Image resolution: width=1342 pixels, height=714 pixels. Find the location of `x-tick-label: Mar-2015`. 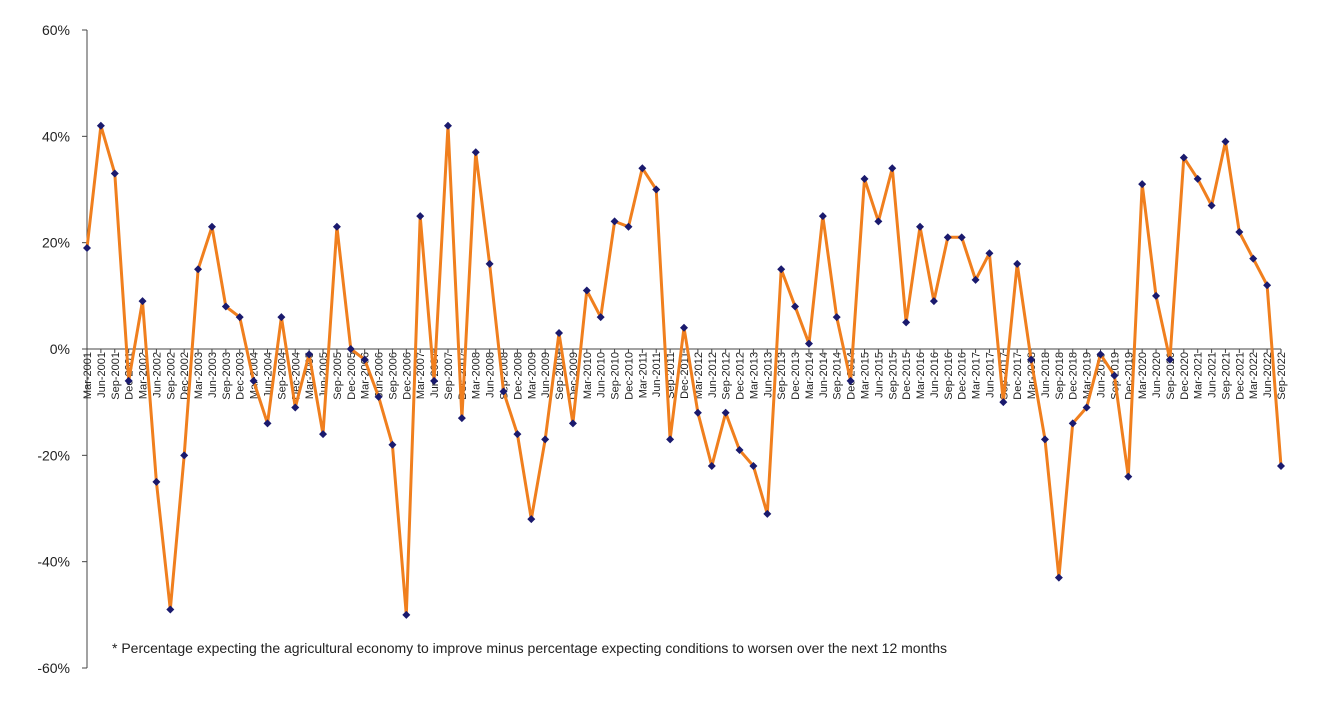

x-tick-label: Mar-2015 is located at coordinates (865, 375).